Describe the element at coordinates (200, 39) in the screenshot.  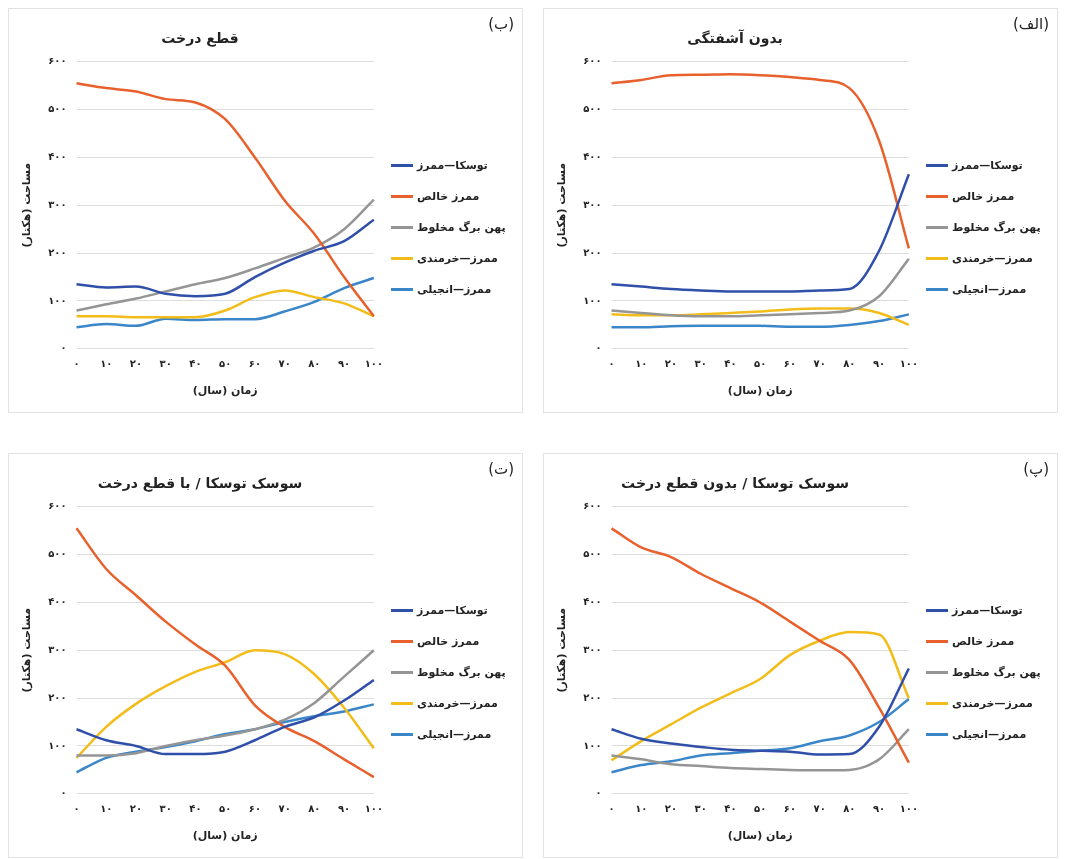
I see `chart-title: قطع درخت` at that location.